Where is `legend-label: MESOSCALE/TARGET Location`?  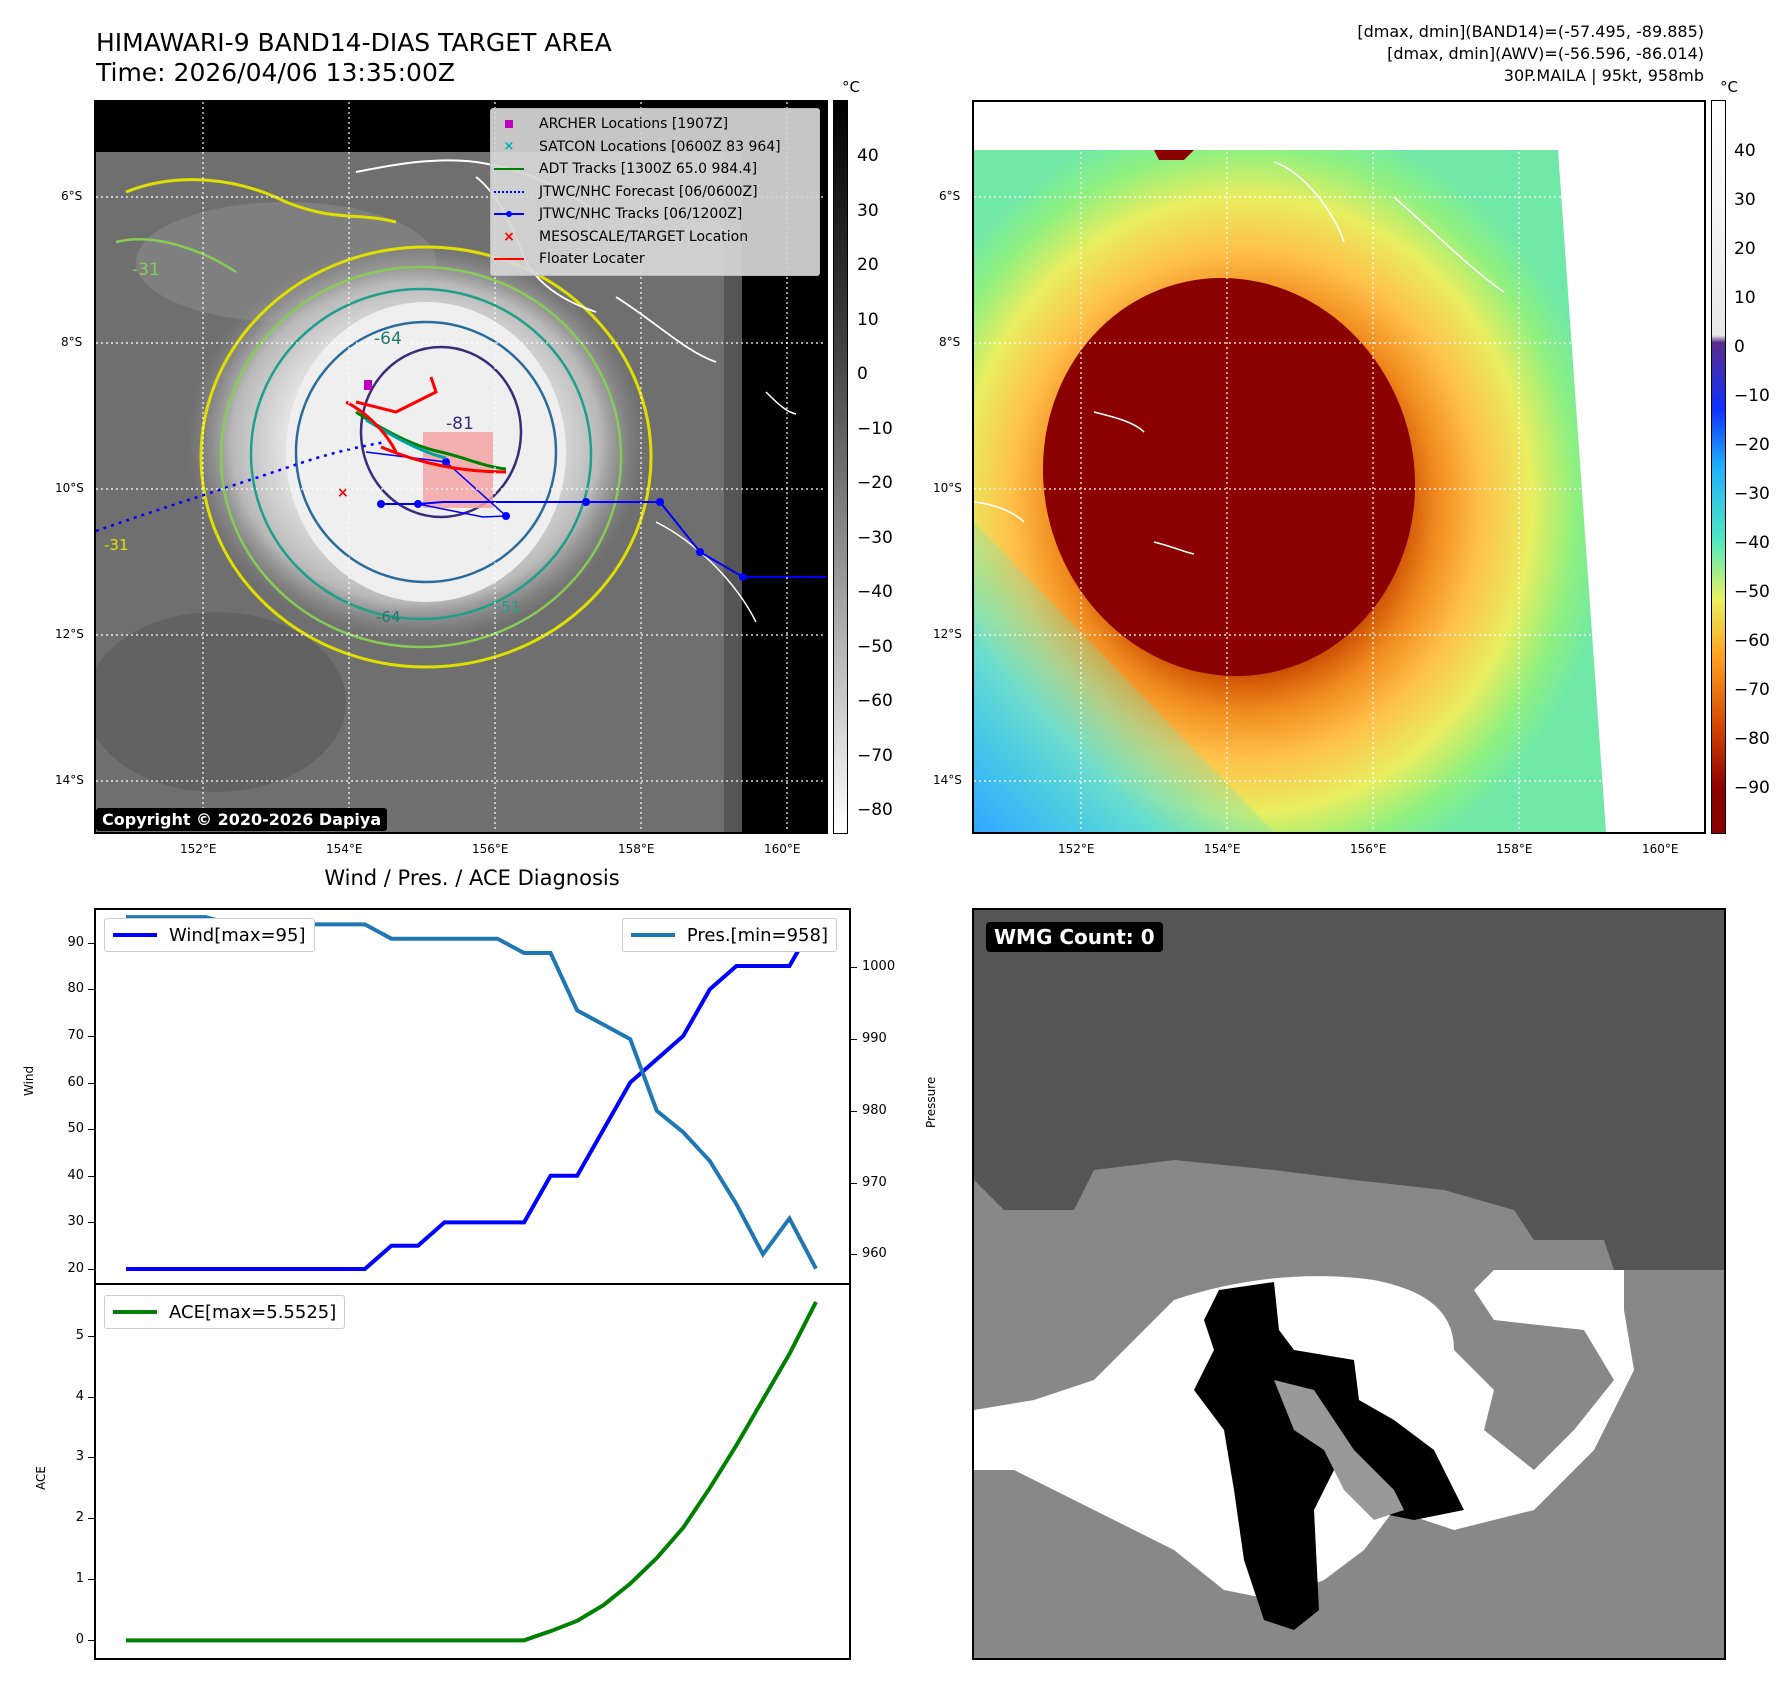
legend-label: MESOSCALE/TARGET Location is located at coordinates (644, 236).